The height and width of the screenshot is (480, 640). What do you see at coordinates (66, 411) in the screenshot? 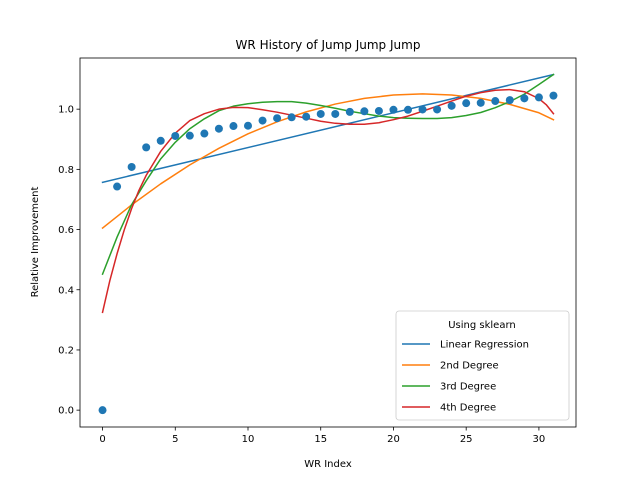
I see `y-tick-label: 0.0` at bounding box center [66, 411].